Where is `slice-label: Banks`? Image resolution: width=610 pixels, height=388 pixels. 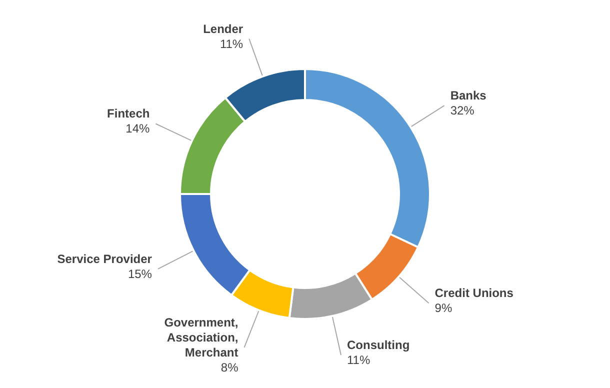 slice-label: Banks is located at coordinates (468, 95).